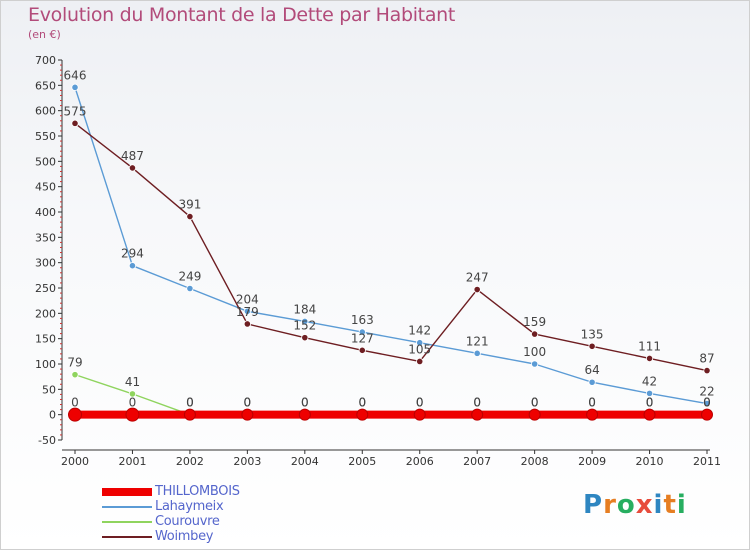 The image size is (750, 550). Describe the element at coordinates (45, 187) in the screenshot. I see `y-tick-label: 450` at that location.